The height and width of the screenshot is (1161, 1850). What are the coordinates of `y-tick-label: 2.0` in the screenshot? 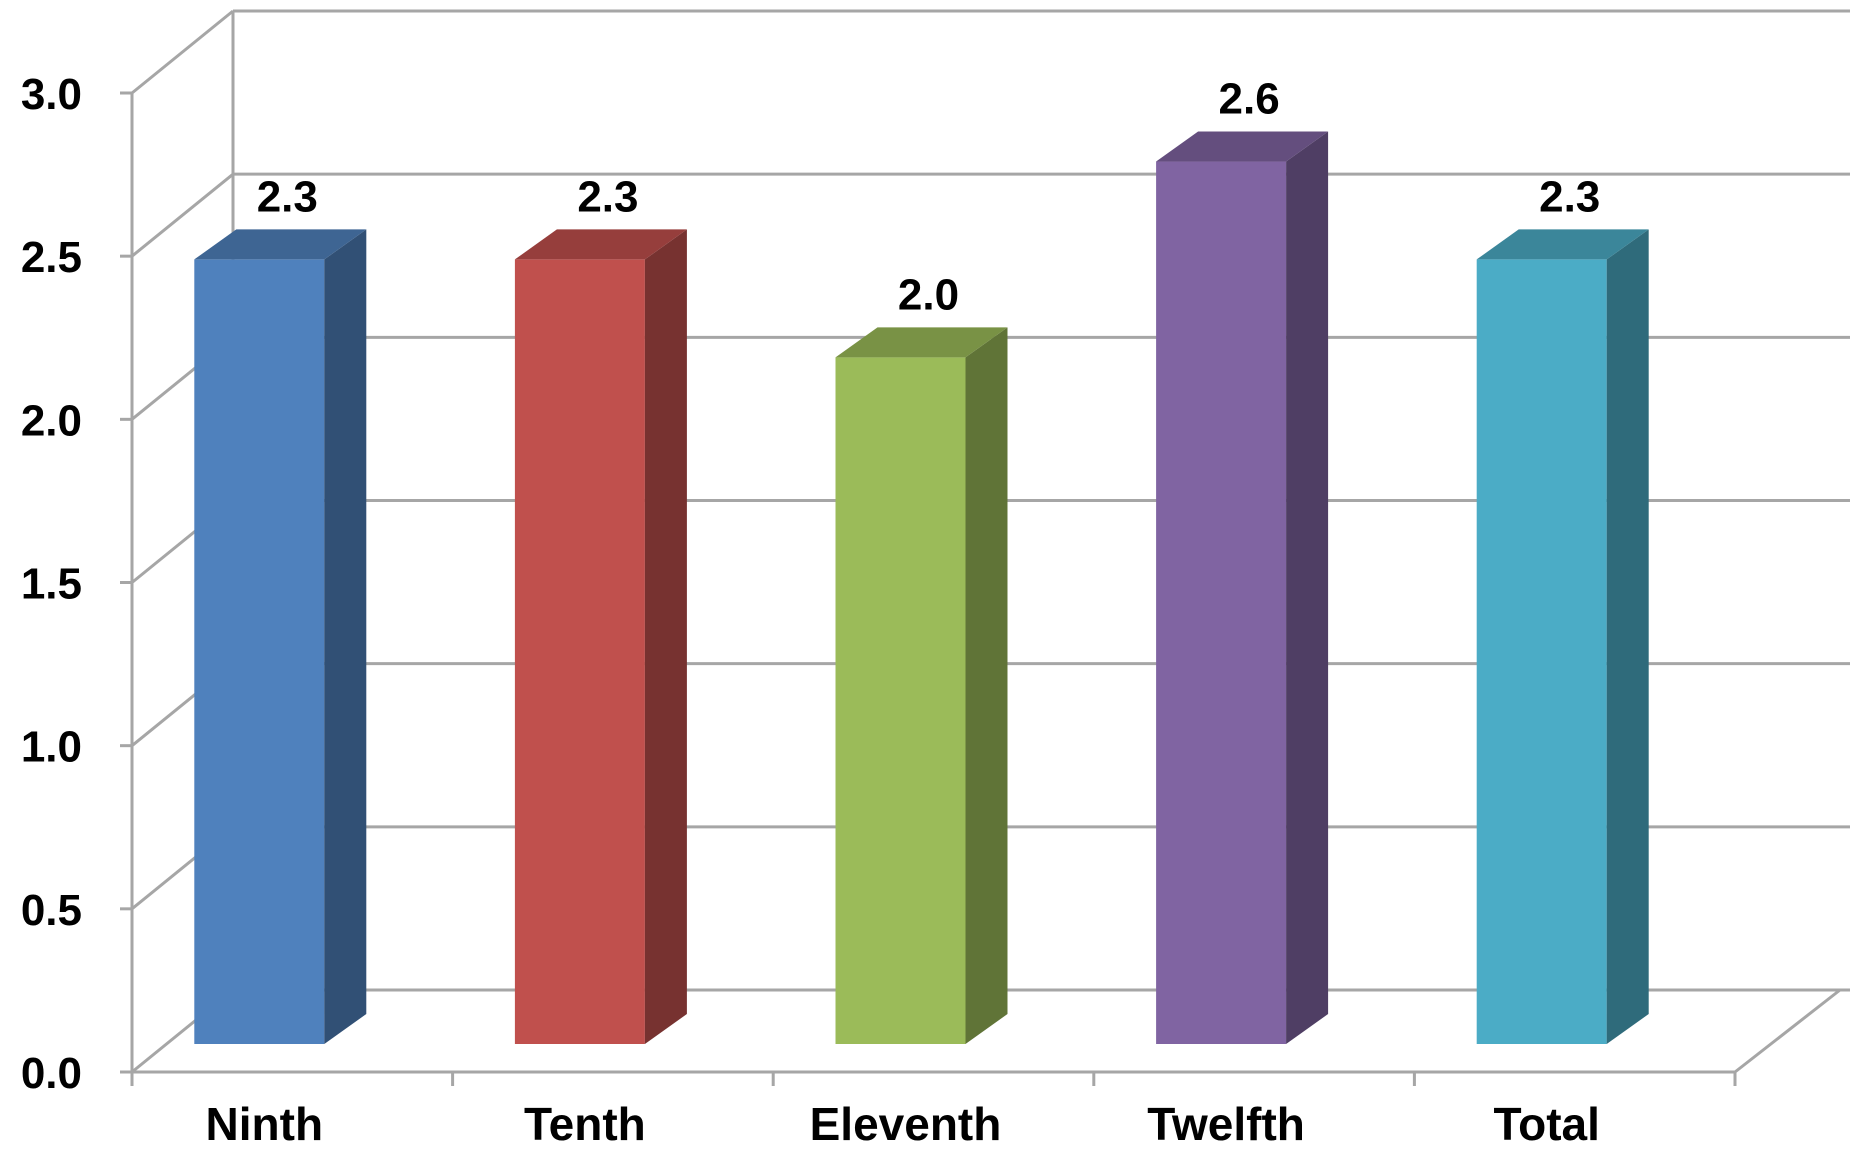 It's located at (51, 420).